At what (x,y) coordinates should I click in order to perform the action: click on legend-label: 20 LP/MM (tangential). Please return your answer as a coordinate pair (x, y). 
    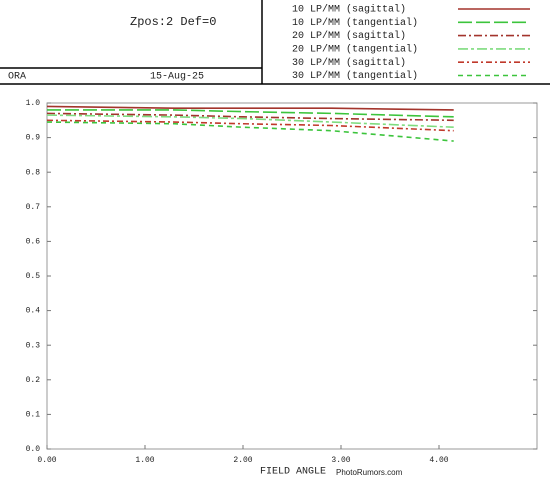
    Looking at the image, I should click on (355, 50).